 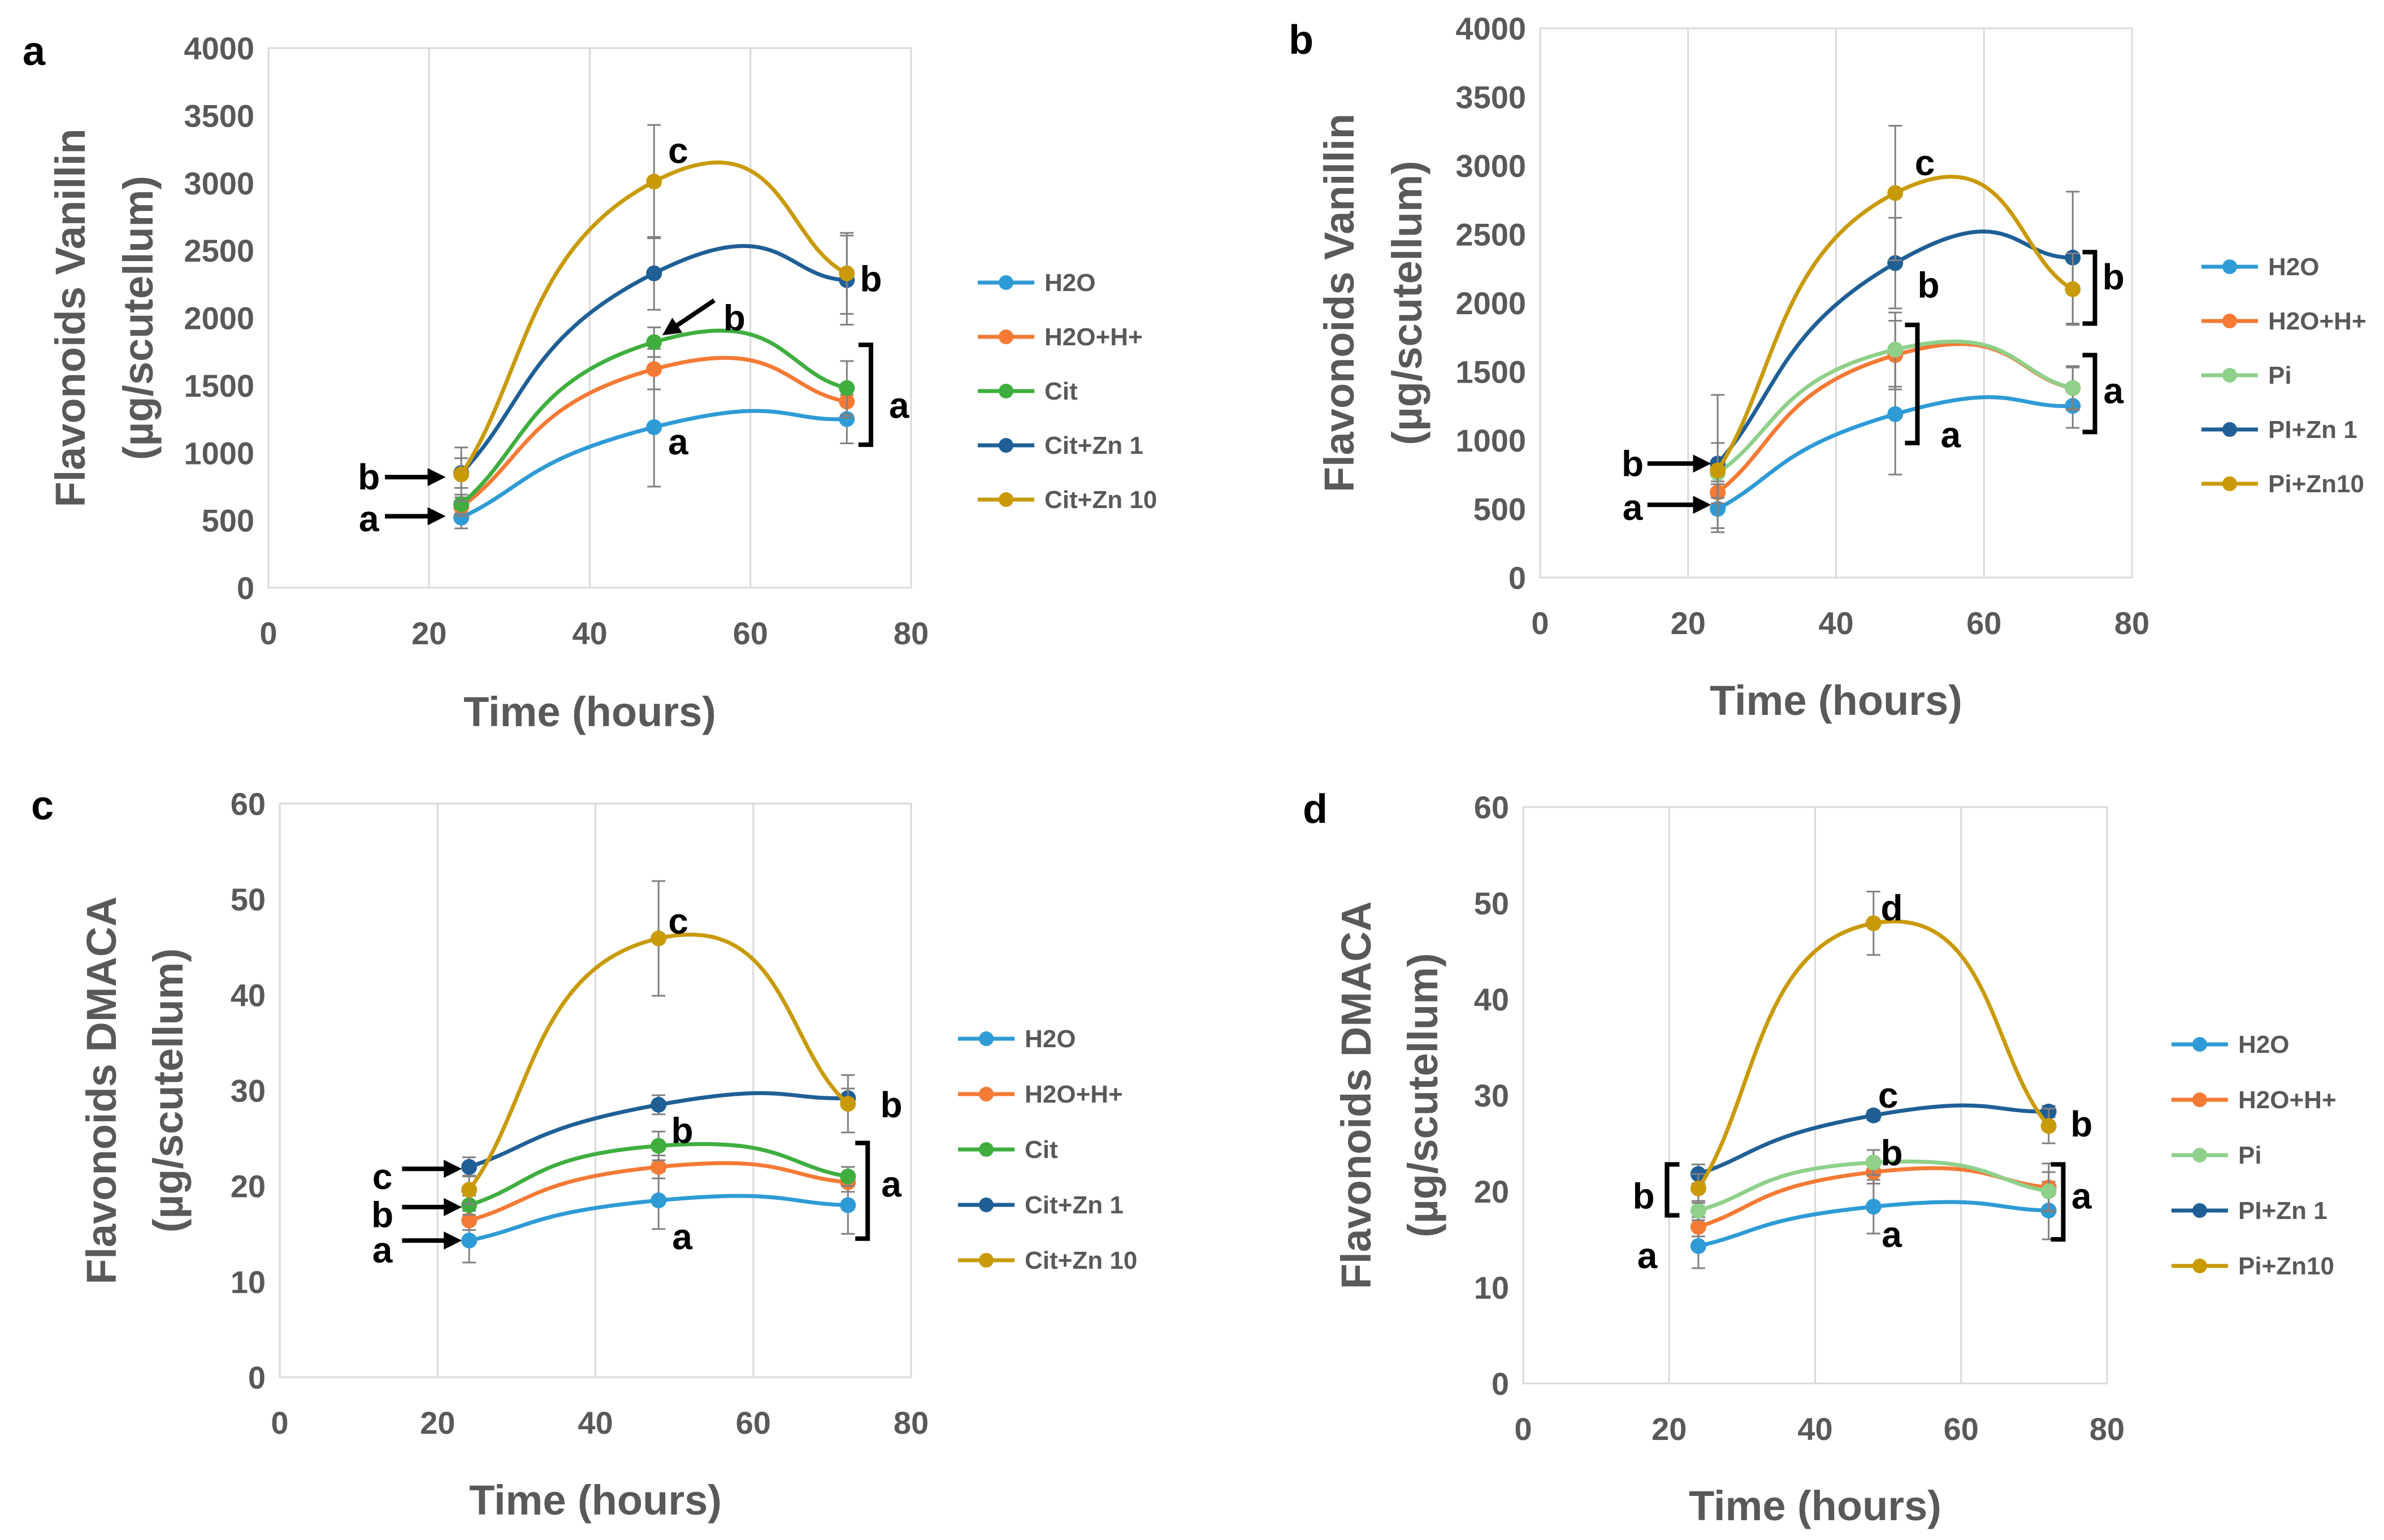 I want to click on panel-label: a, so click(x=34, y=52).